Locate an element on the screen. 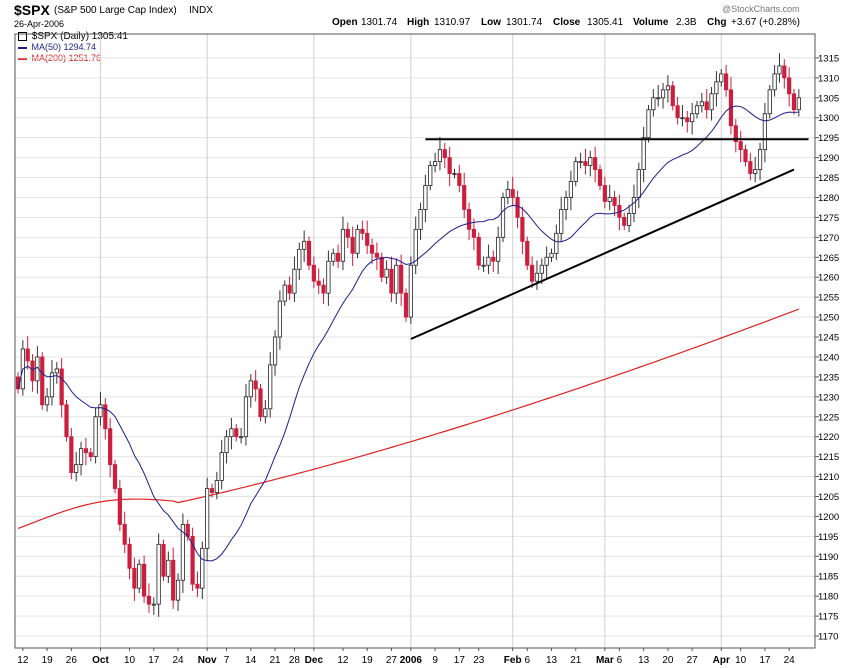  x-tick-label: 19 is located at coordinates (48, 660).